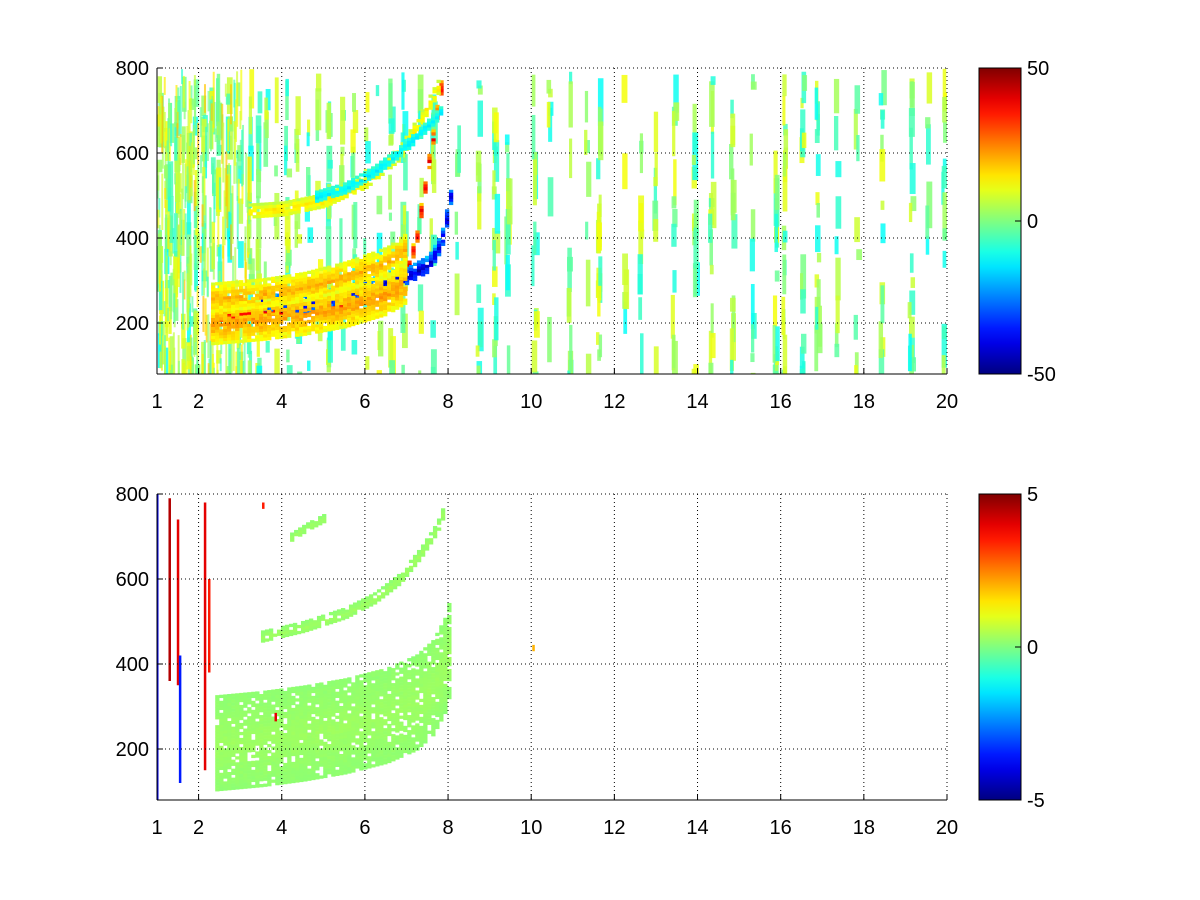 The width and height of the screenshot is (1200, 900). What do you see at coordinates (180, 719) in the screenshot?
I see `spike-mark` at bounding box center [180, 719].